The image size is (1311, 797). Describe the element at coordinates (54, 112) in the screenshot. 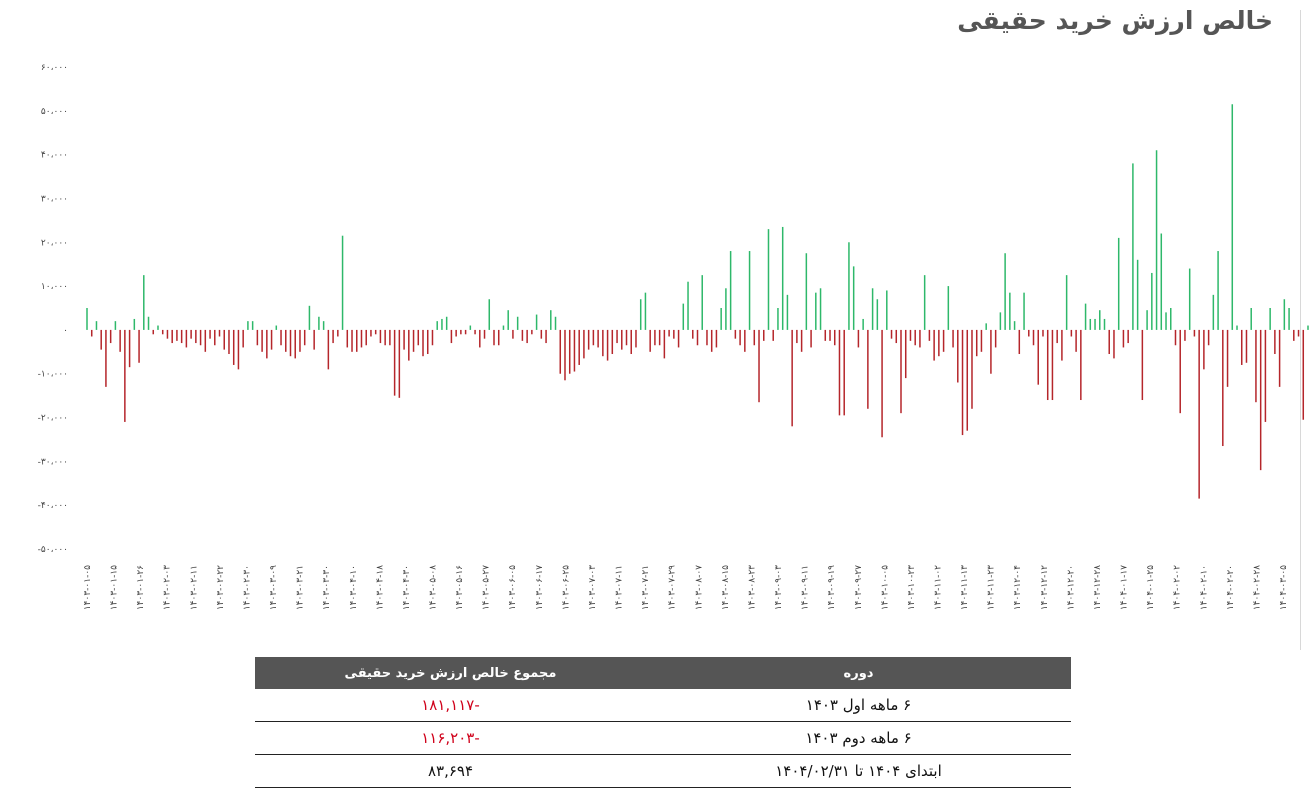

I see `y-tick-label: ۵۰،۰۰۰` at that location.